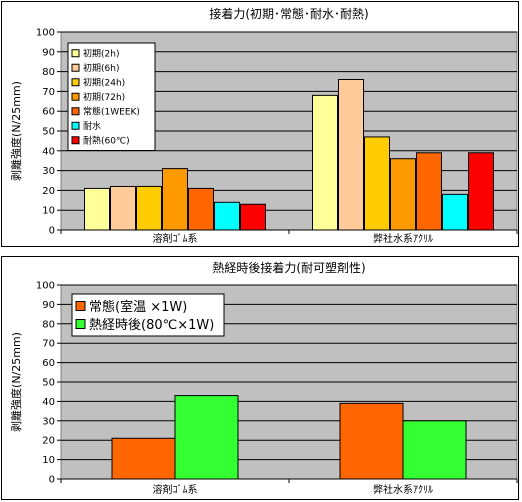 This screenshot has width=522, height=502. I want to click on legend-label: 熱経時後(80℃×1W), so click(151, 325).